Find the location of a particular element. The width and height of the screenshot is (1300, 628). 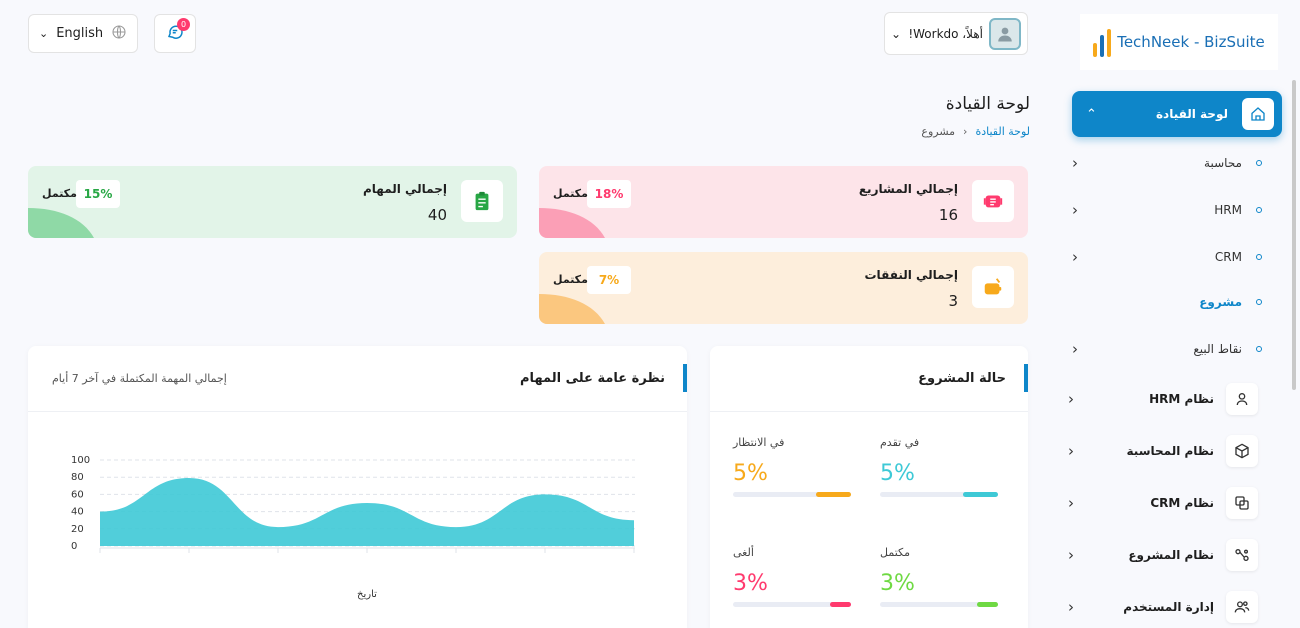

sidebar-item-crm-system: نظام CRM ‹ is located at coordinates (1163, 503).